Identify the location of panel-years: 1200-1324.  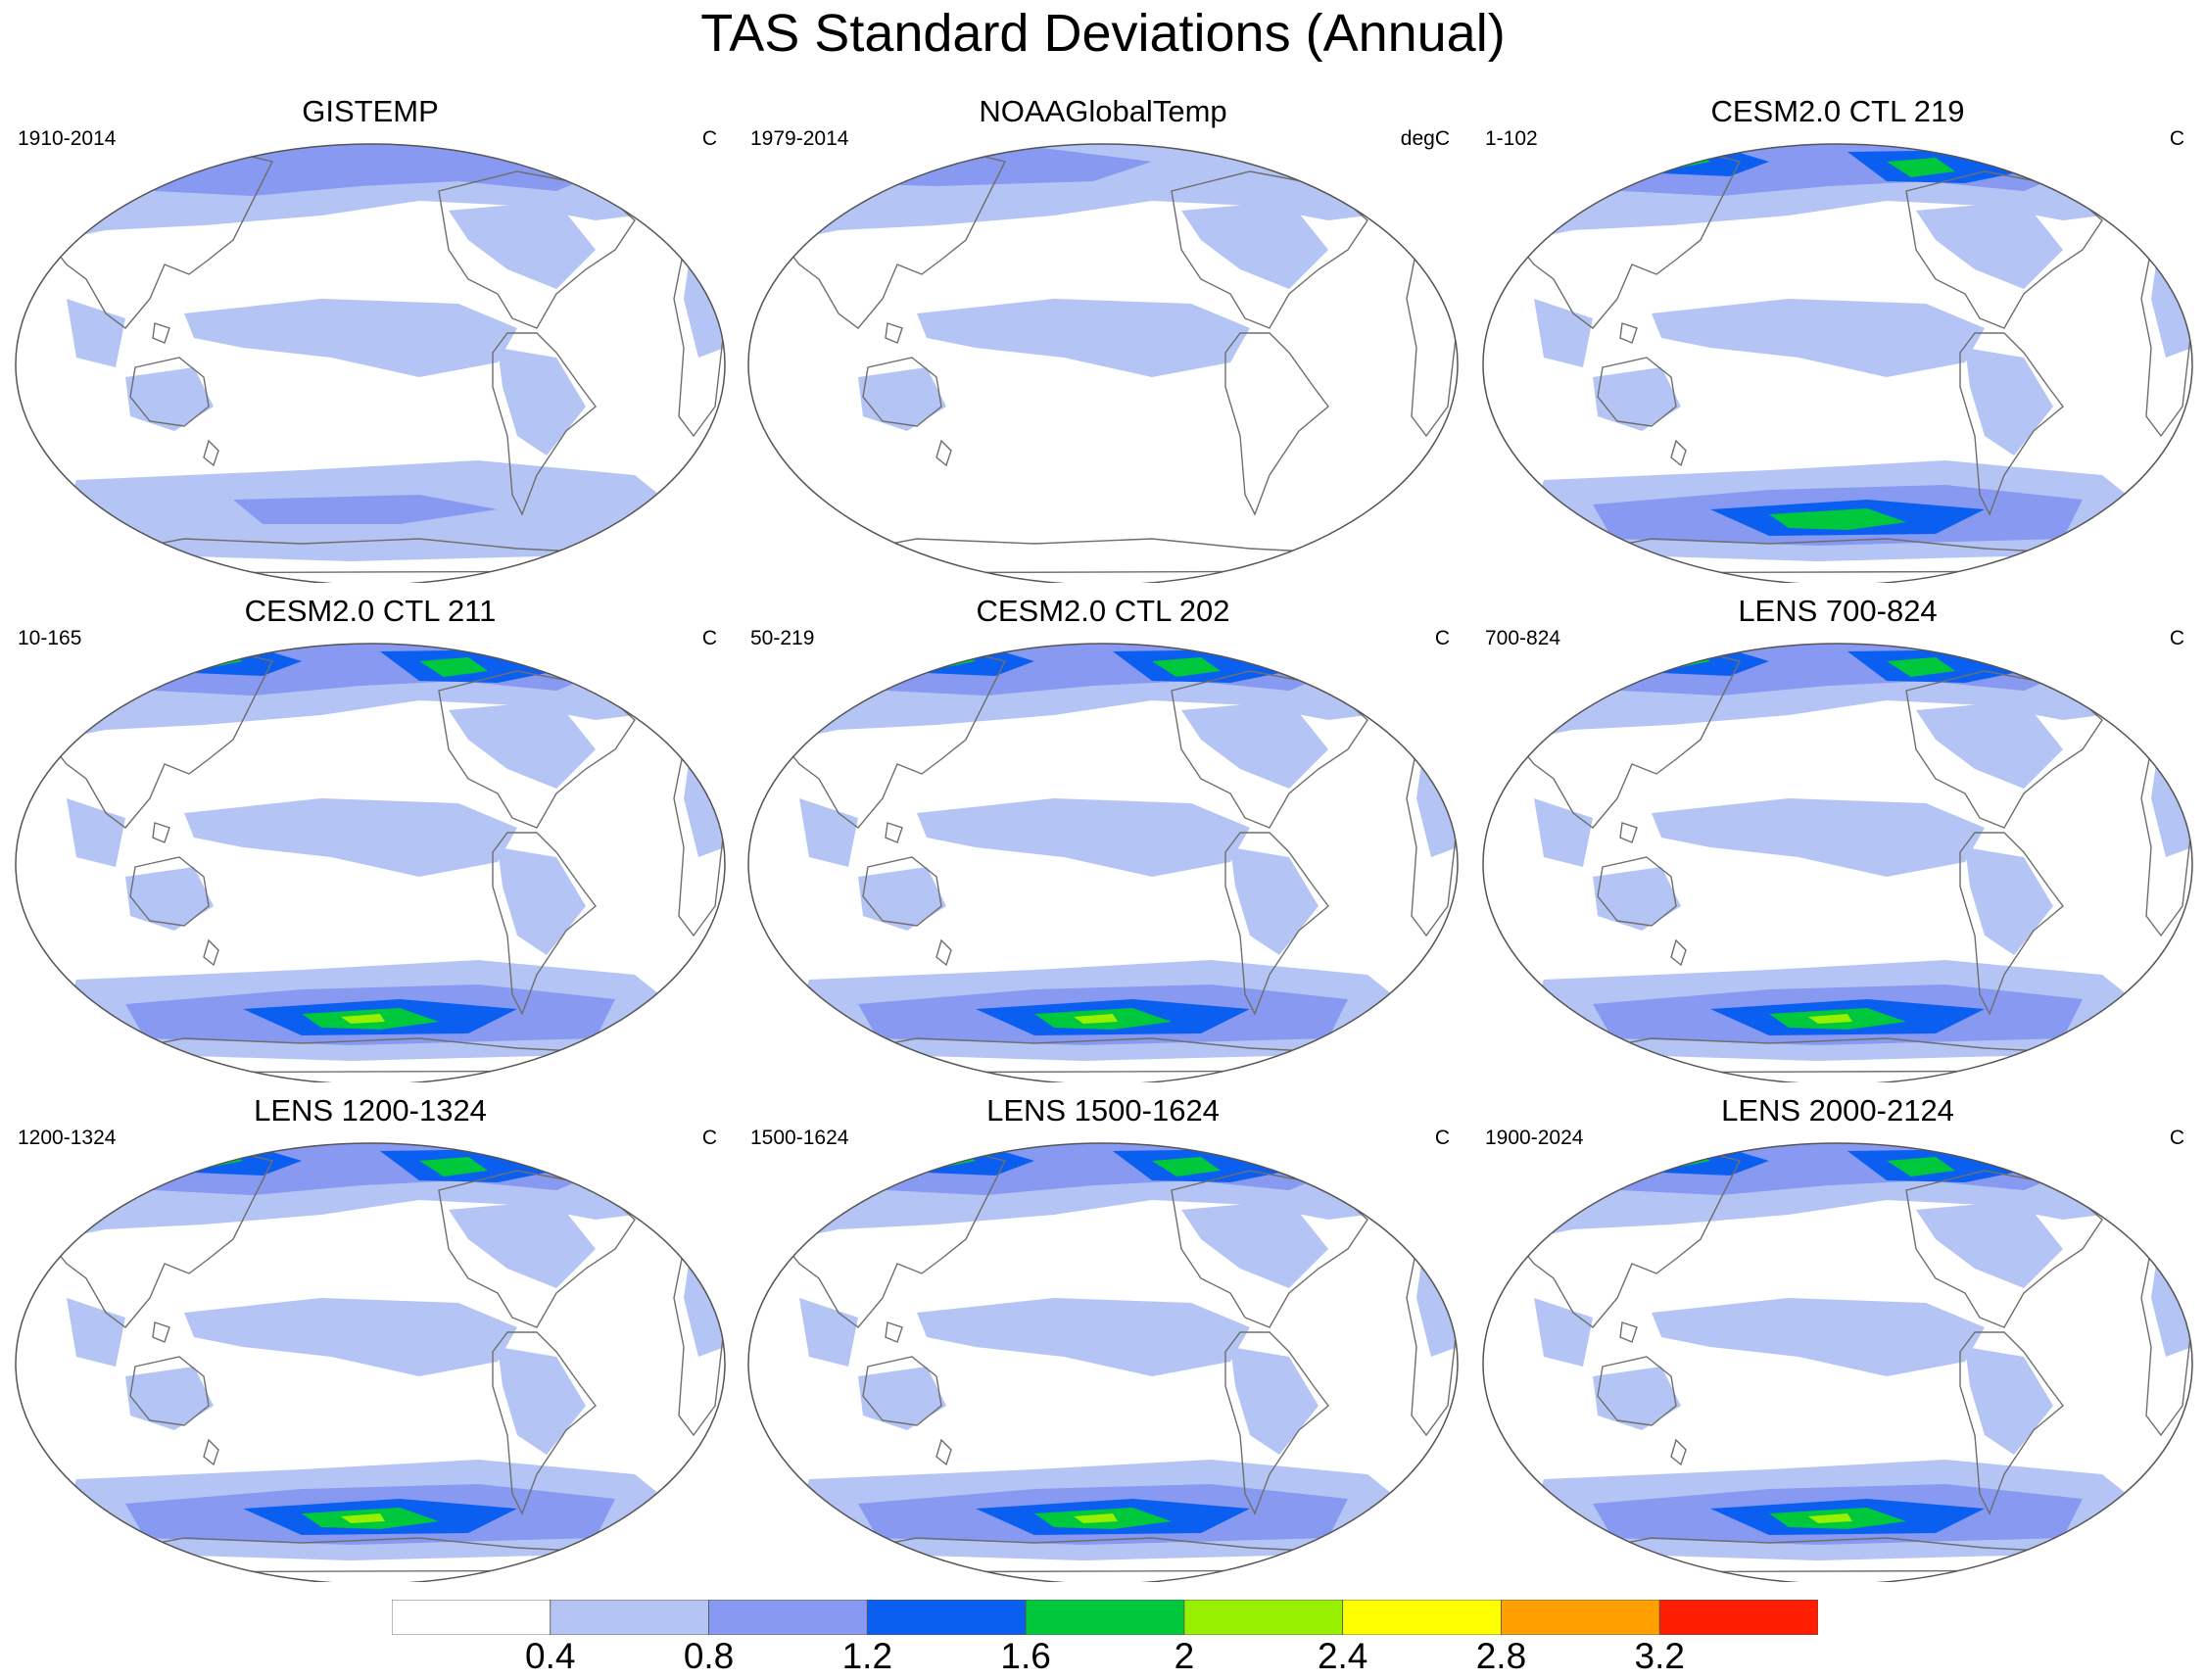
(67, 1138).